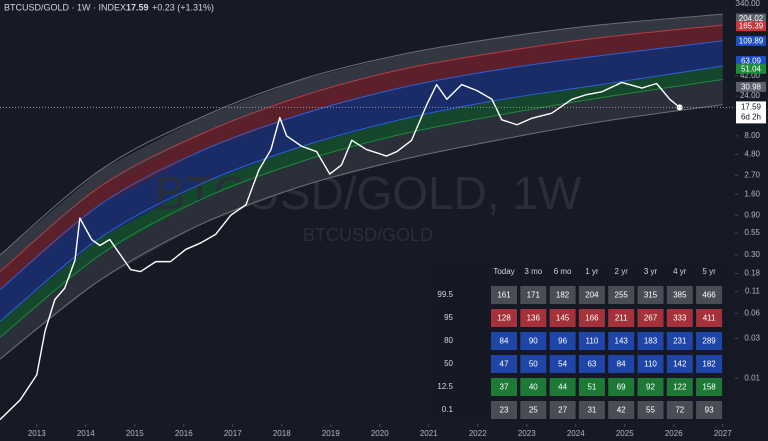 This screenshot has height=441, width=768. I want to click on cell-value: 385, so click(680, 295).